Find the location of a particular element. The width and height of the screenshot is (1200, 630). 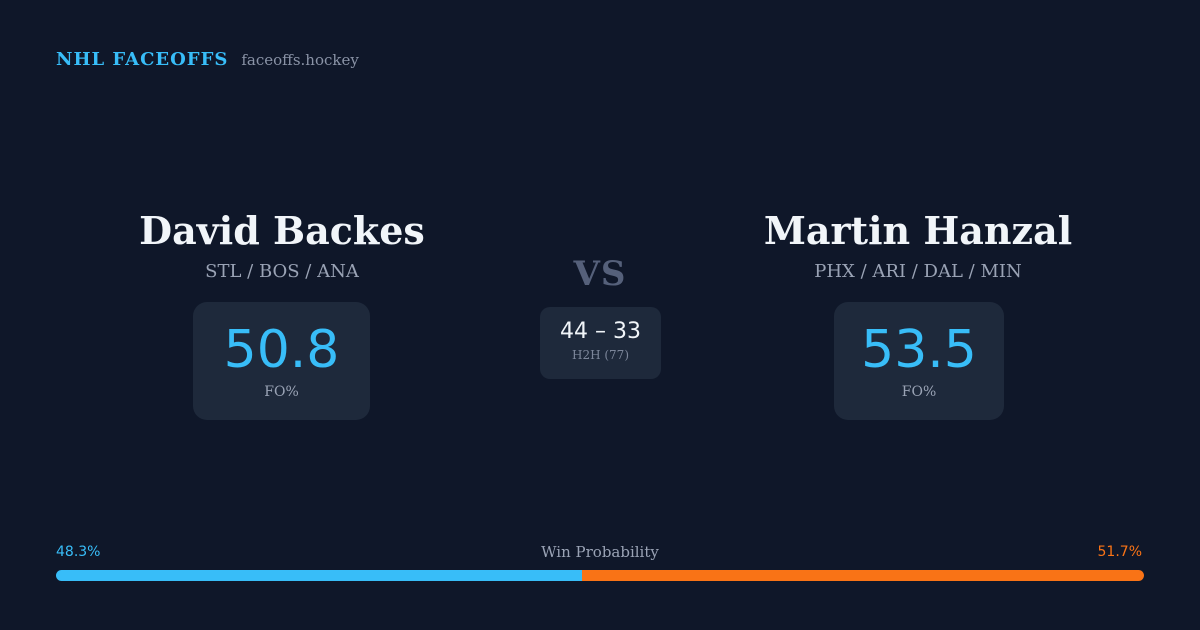

player-right-stat-card: 53.5 FO% is located at coordinates (919, 361).